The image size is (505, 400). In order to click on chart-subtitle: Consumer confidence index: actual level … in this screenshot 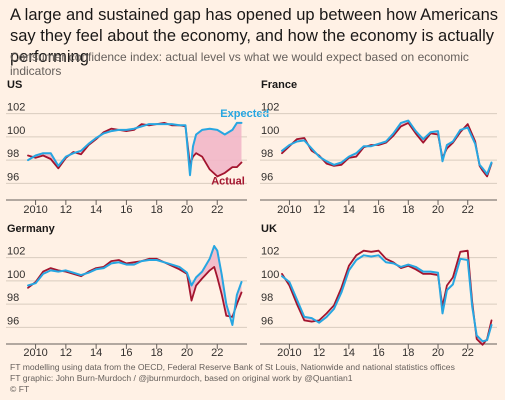, I will do `click(239, 64)`.